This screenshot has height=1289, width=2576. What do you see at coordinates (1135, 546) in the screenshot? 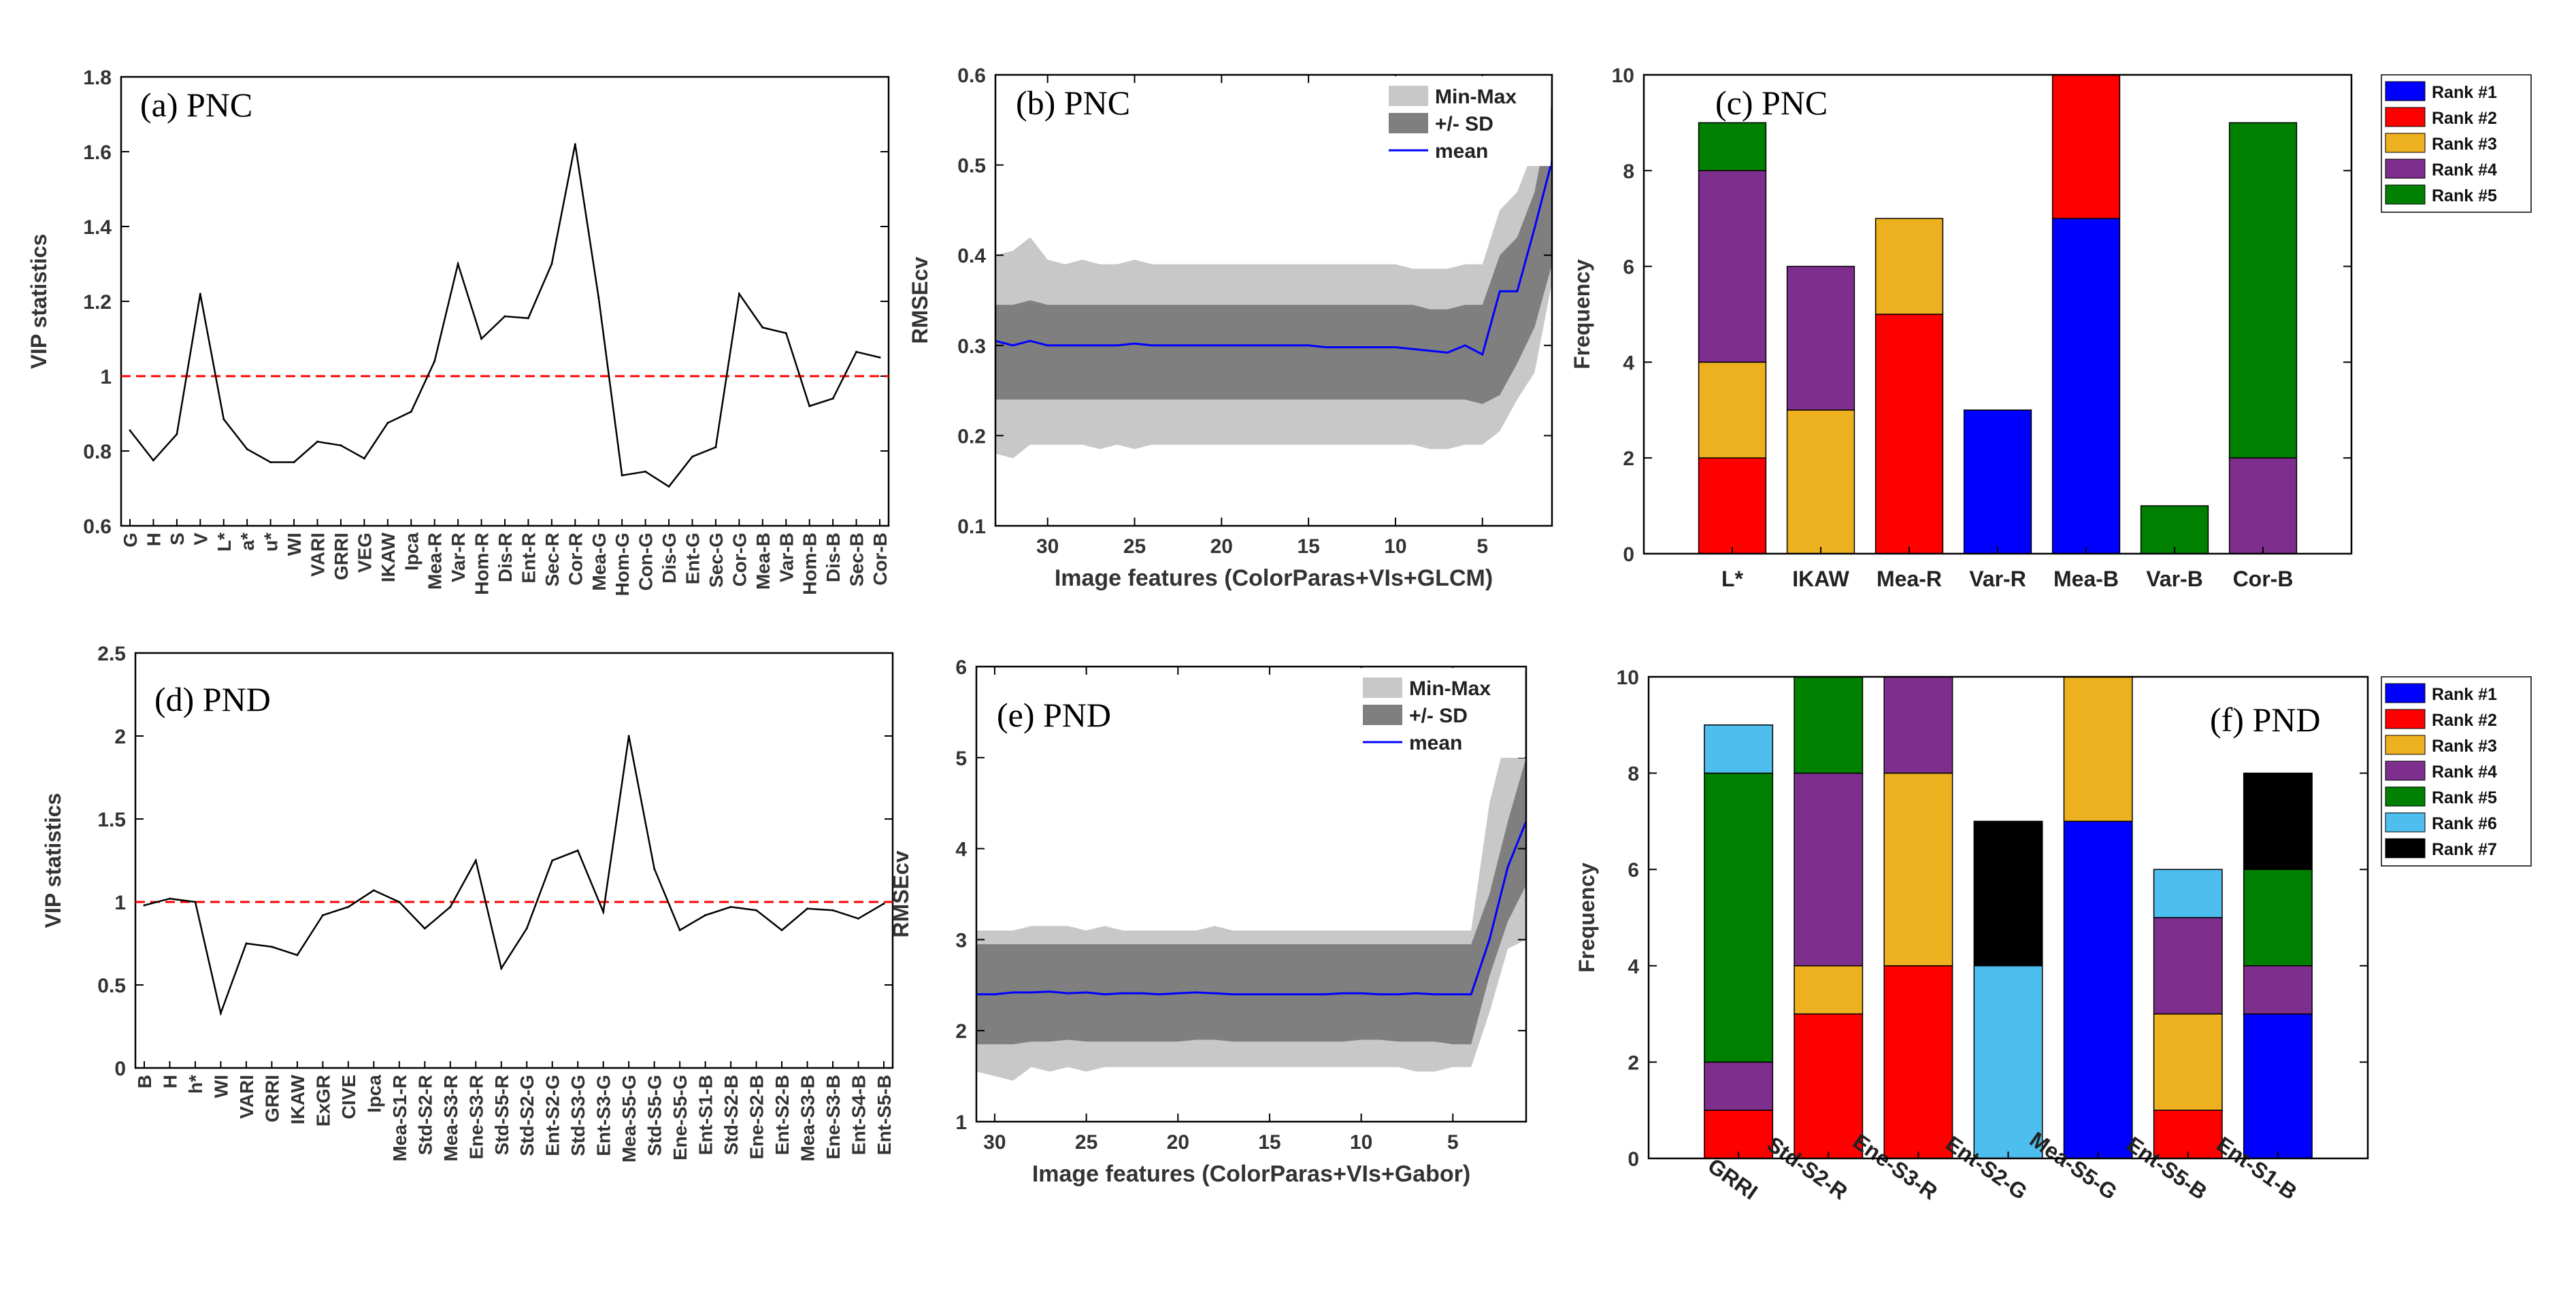
I see `x-tick-label: 25` at bounding box center [1135, 546].